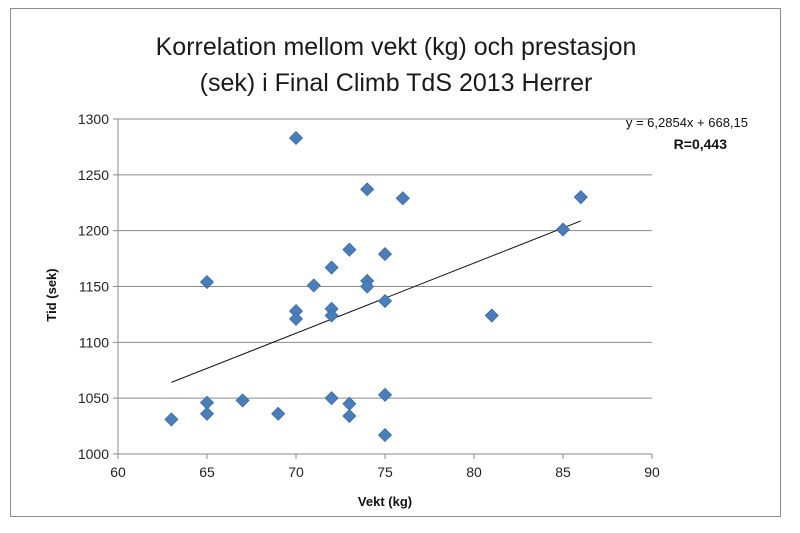  I want to click on chart-title-line-2: (sek) i Final Climb TdS 2013 Herrer, so click(396, 83).